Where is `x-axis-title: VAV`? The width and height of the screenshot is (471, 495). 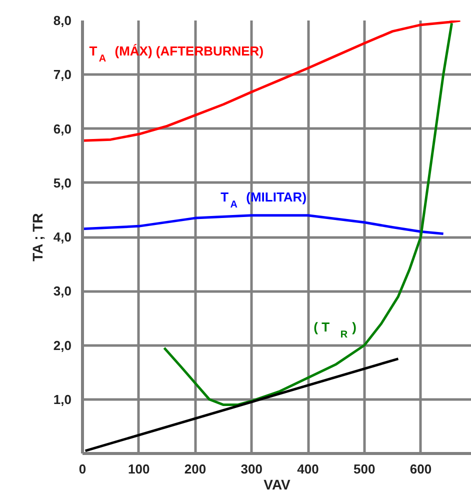 x-axis-title: VAV is located at coordinates (278, 484).